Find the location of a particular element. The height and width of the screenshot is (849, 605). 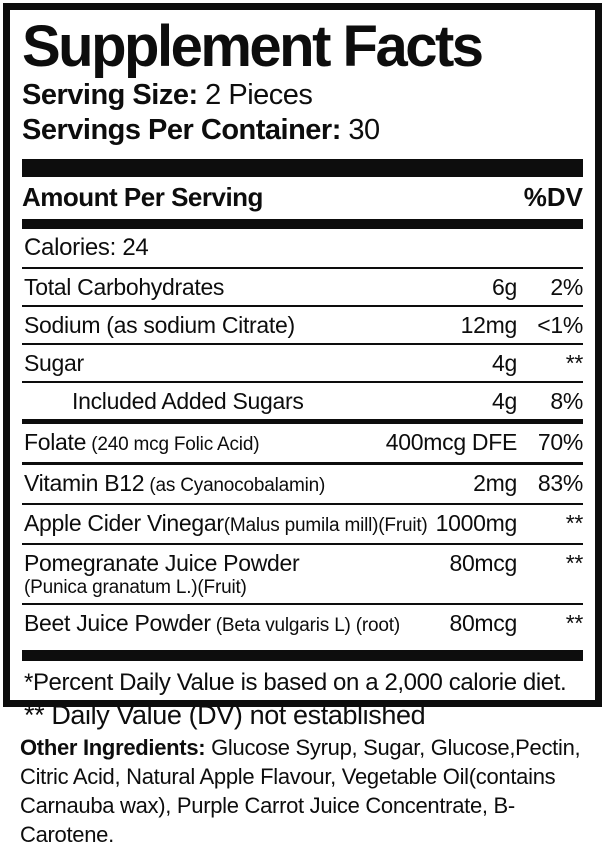

nutrient-name: Vitamin B12 is located at coordinates (84, 483).